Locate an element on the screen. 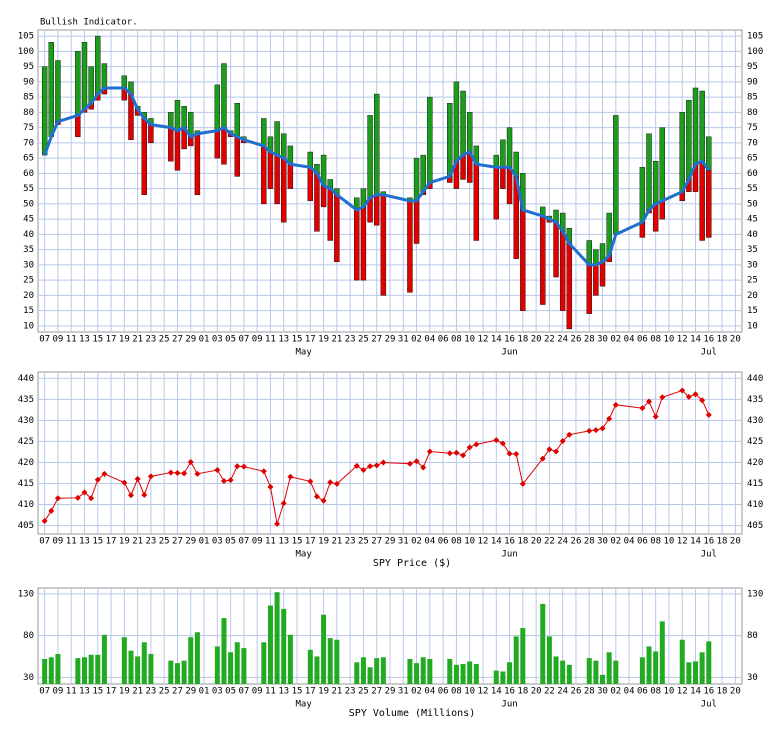  y-tick-label-right: 50 is located at coordinates (752, 204).